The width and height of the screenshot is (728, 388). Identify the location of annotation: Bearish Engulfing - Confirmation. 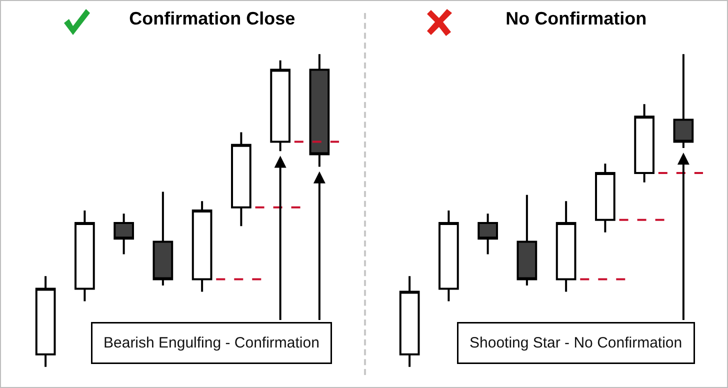
(212, 343).